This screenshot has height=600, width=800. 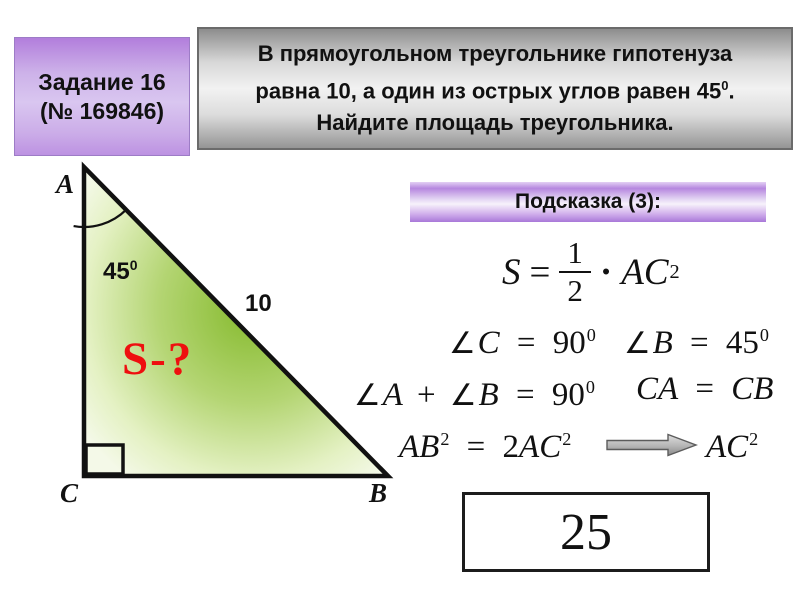 I want to click on formula-angle-sum: ∠A + ∠B = 900, so click(x=474, y=391).